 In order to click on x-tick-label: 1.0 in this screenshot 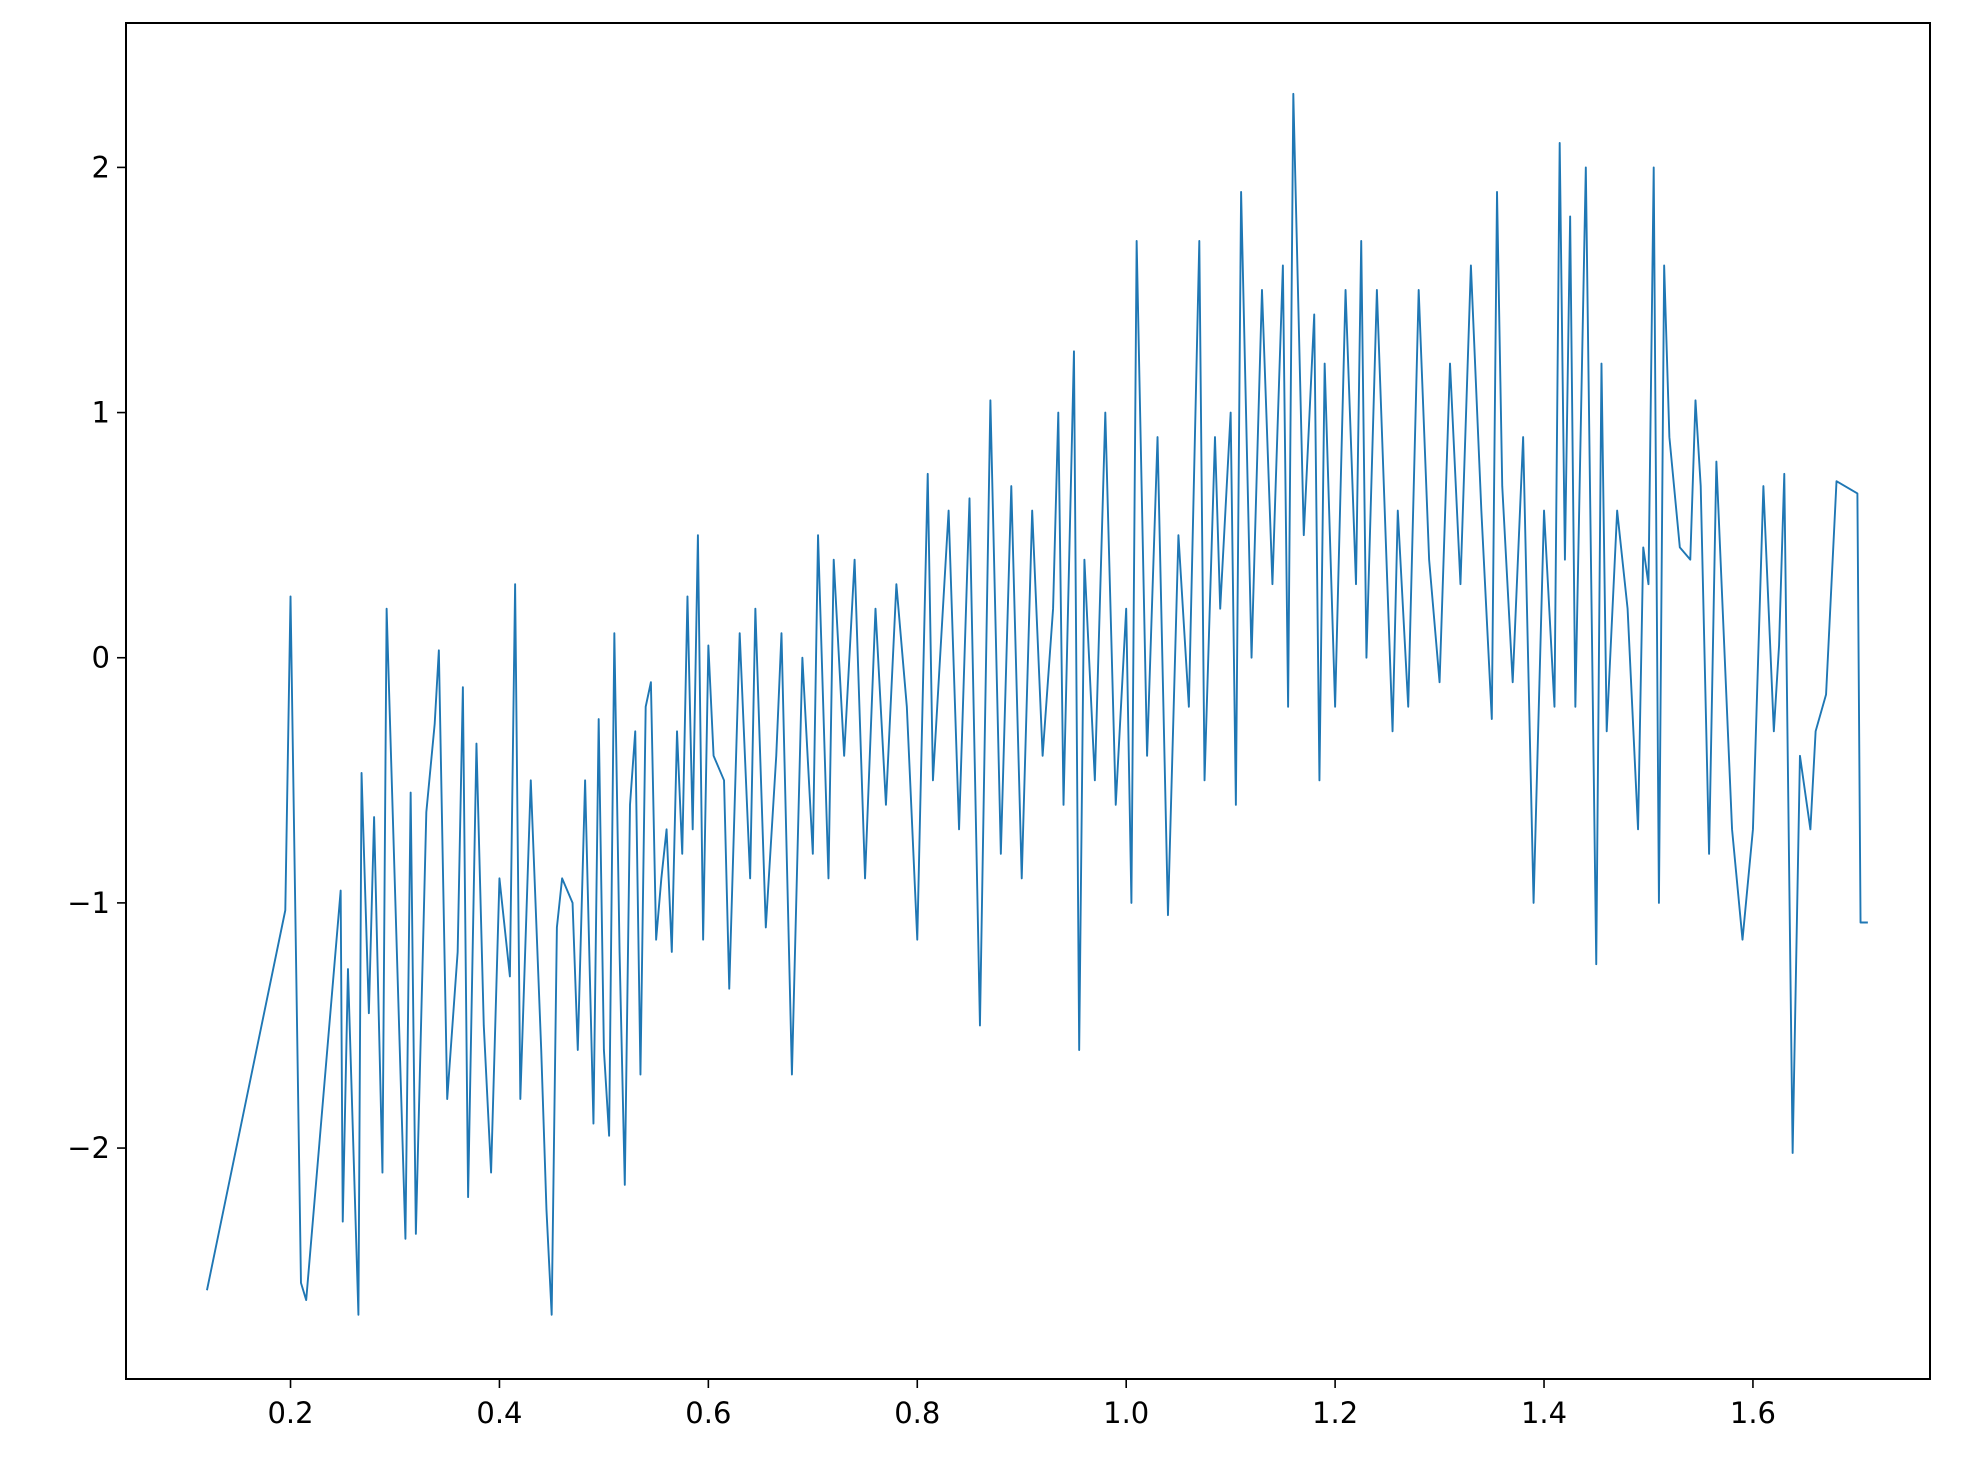, I will do `click(1126, 1413)`.